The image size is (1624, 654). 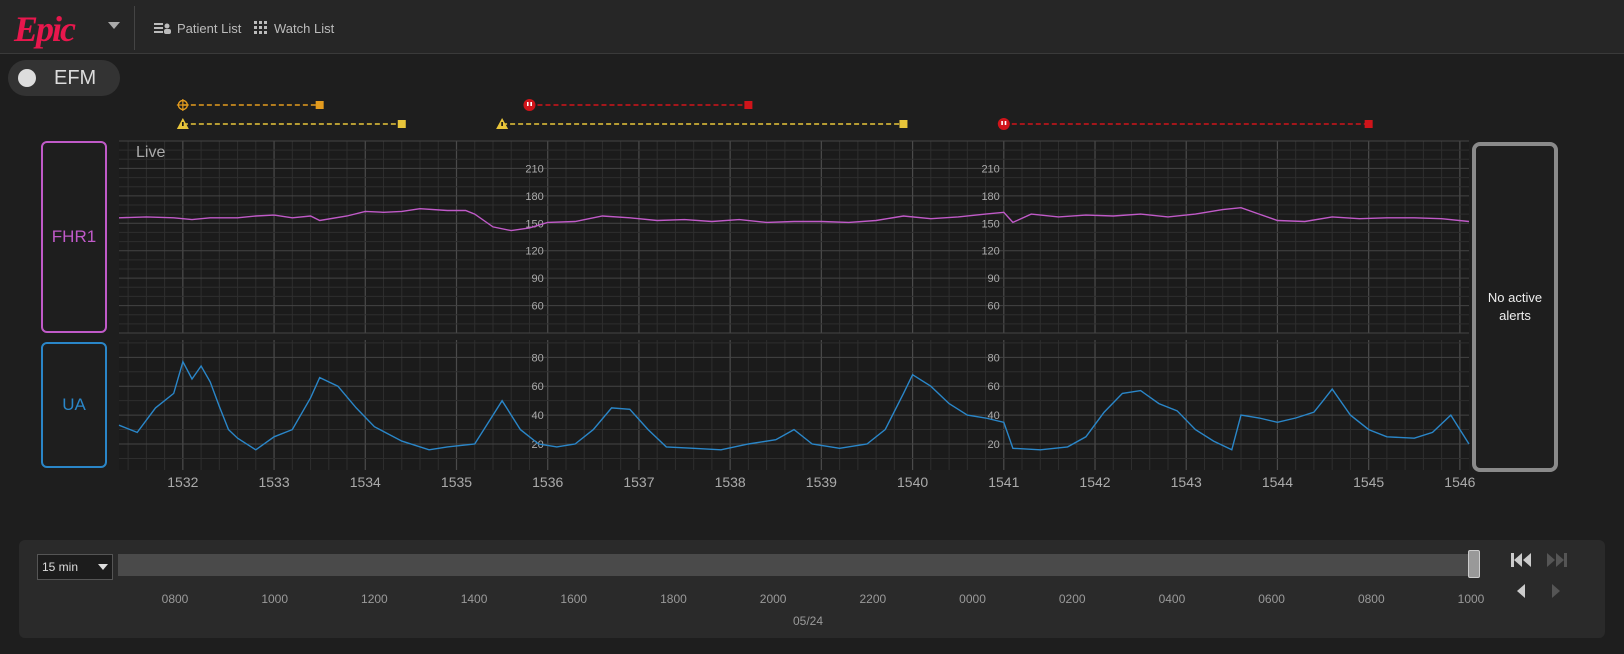 What do you see at coordinates (1474, 564) in the screenshot?
I see `scrubber-handle` at bounding box center [1474, 564].